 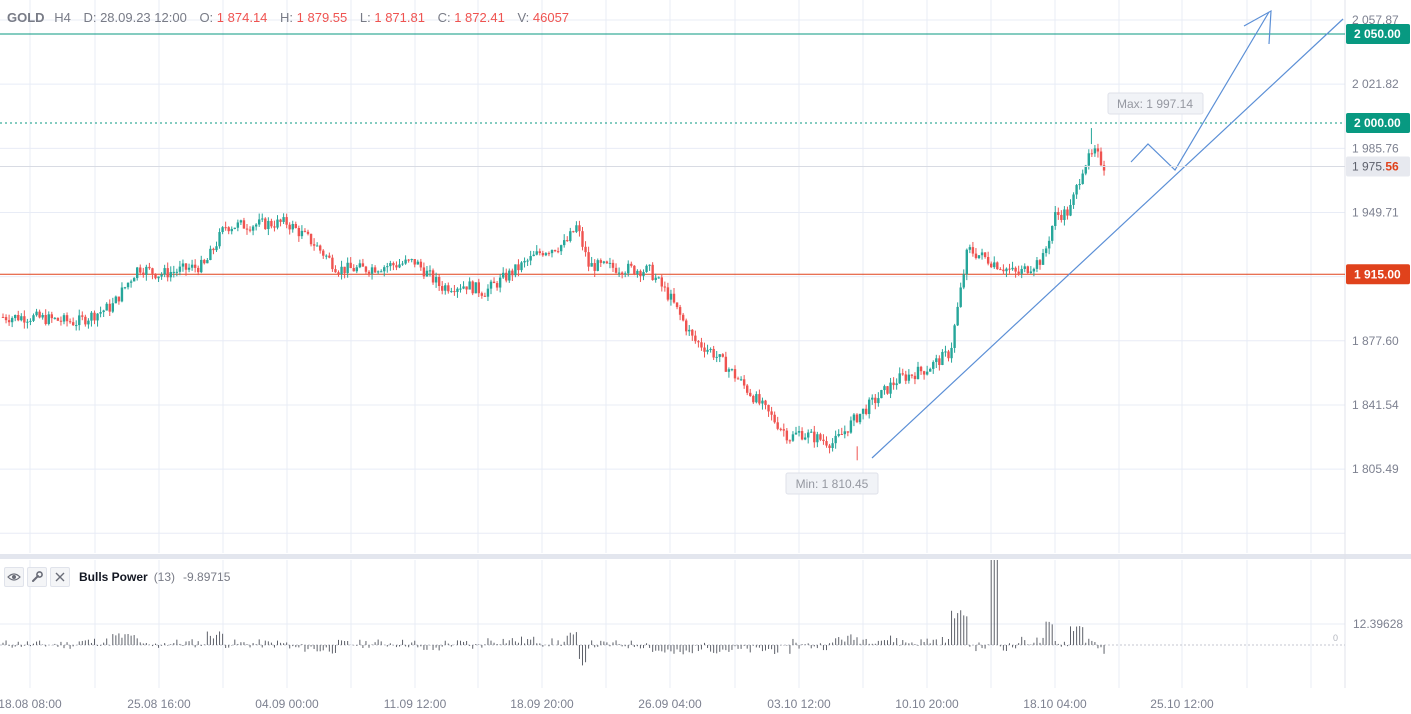 I want to click on level-badge, so click(x=1378, y=274).